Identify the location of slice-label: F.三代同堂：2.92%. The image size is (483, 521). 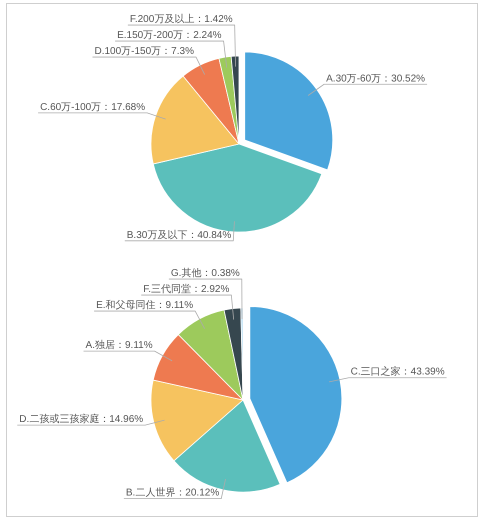
(186, 289).